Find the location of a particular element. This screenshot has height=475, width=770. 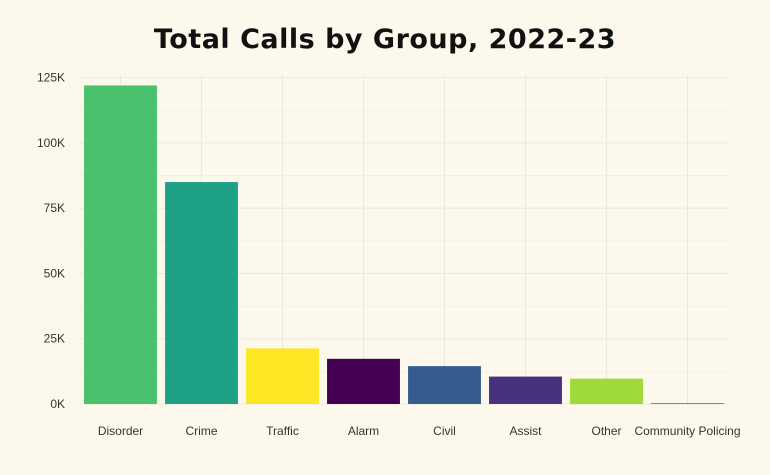

bar-traffic is located at coordinates (282, 376).